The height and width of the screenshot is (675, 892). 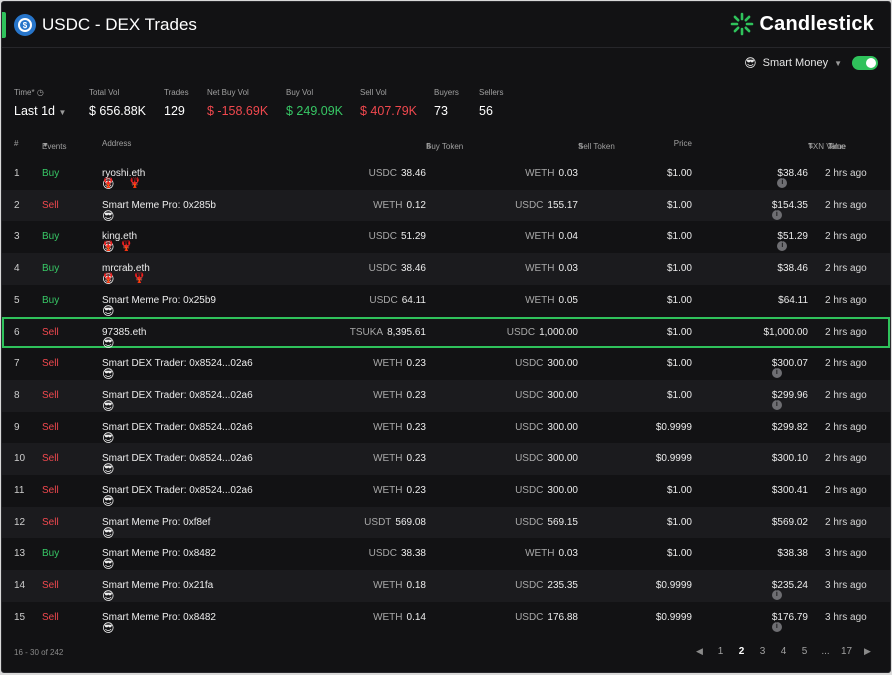 What do you see at coordinates (141, 269) in the screenshot?
I see `address-suffix: .eth` at bounding box center [141, 269].